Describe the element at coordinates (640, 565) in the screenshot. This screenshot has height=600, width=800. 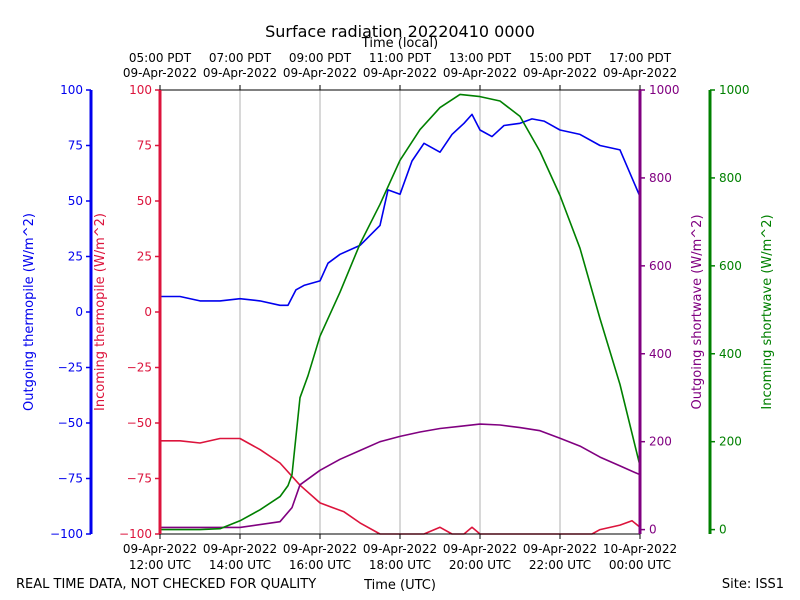
I see `xtick-bottom-time-6: 00:00 UTC` at that location.